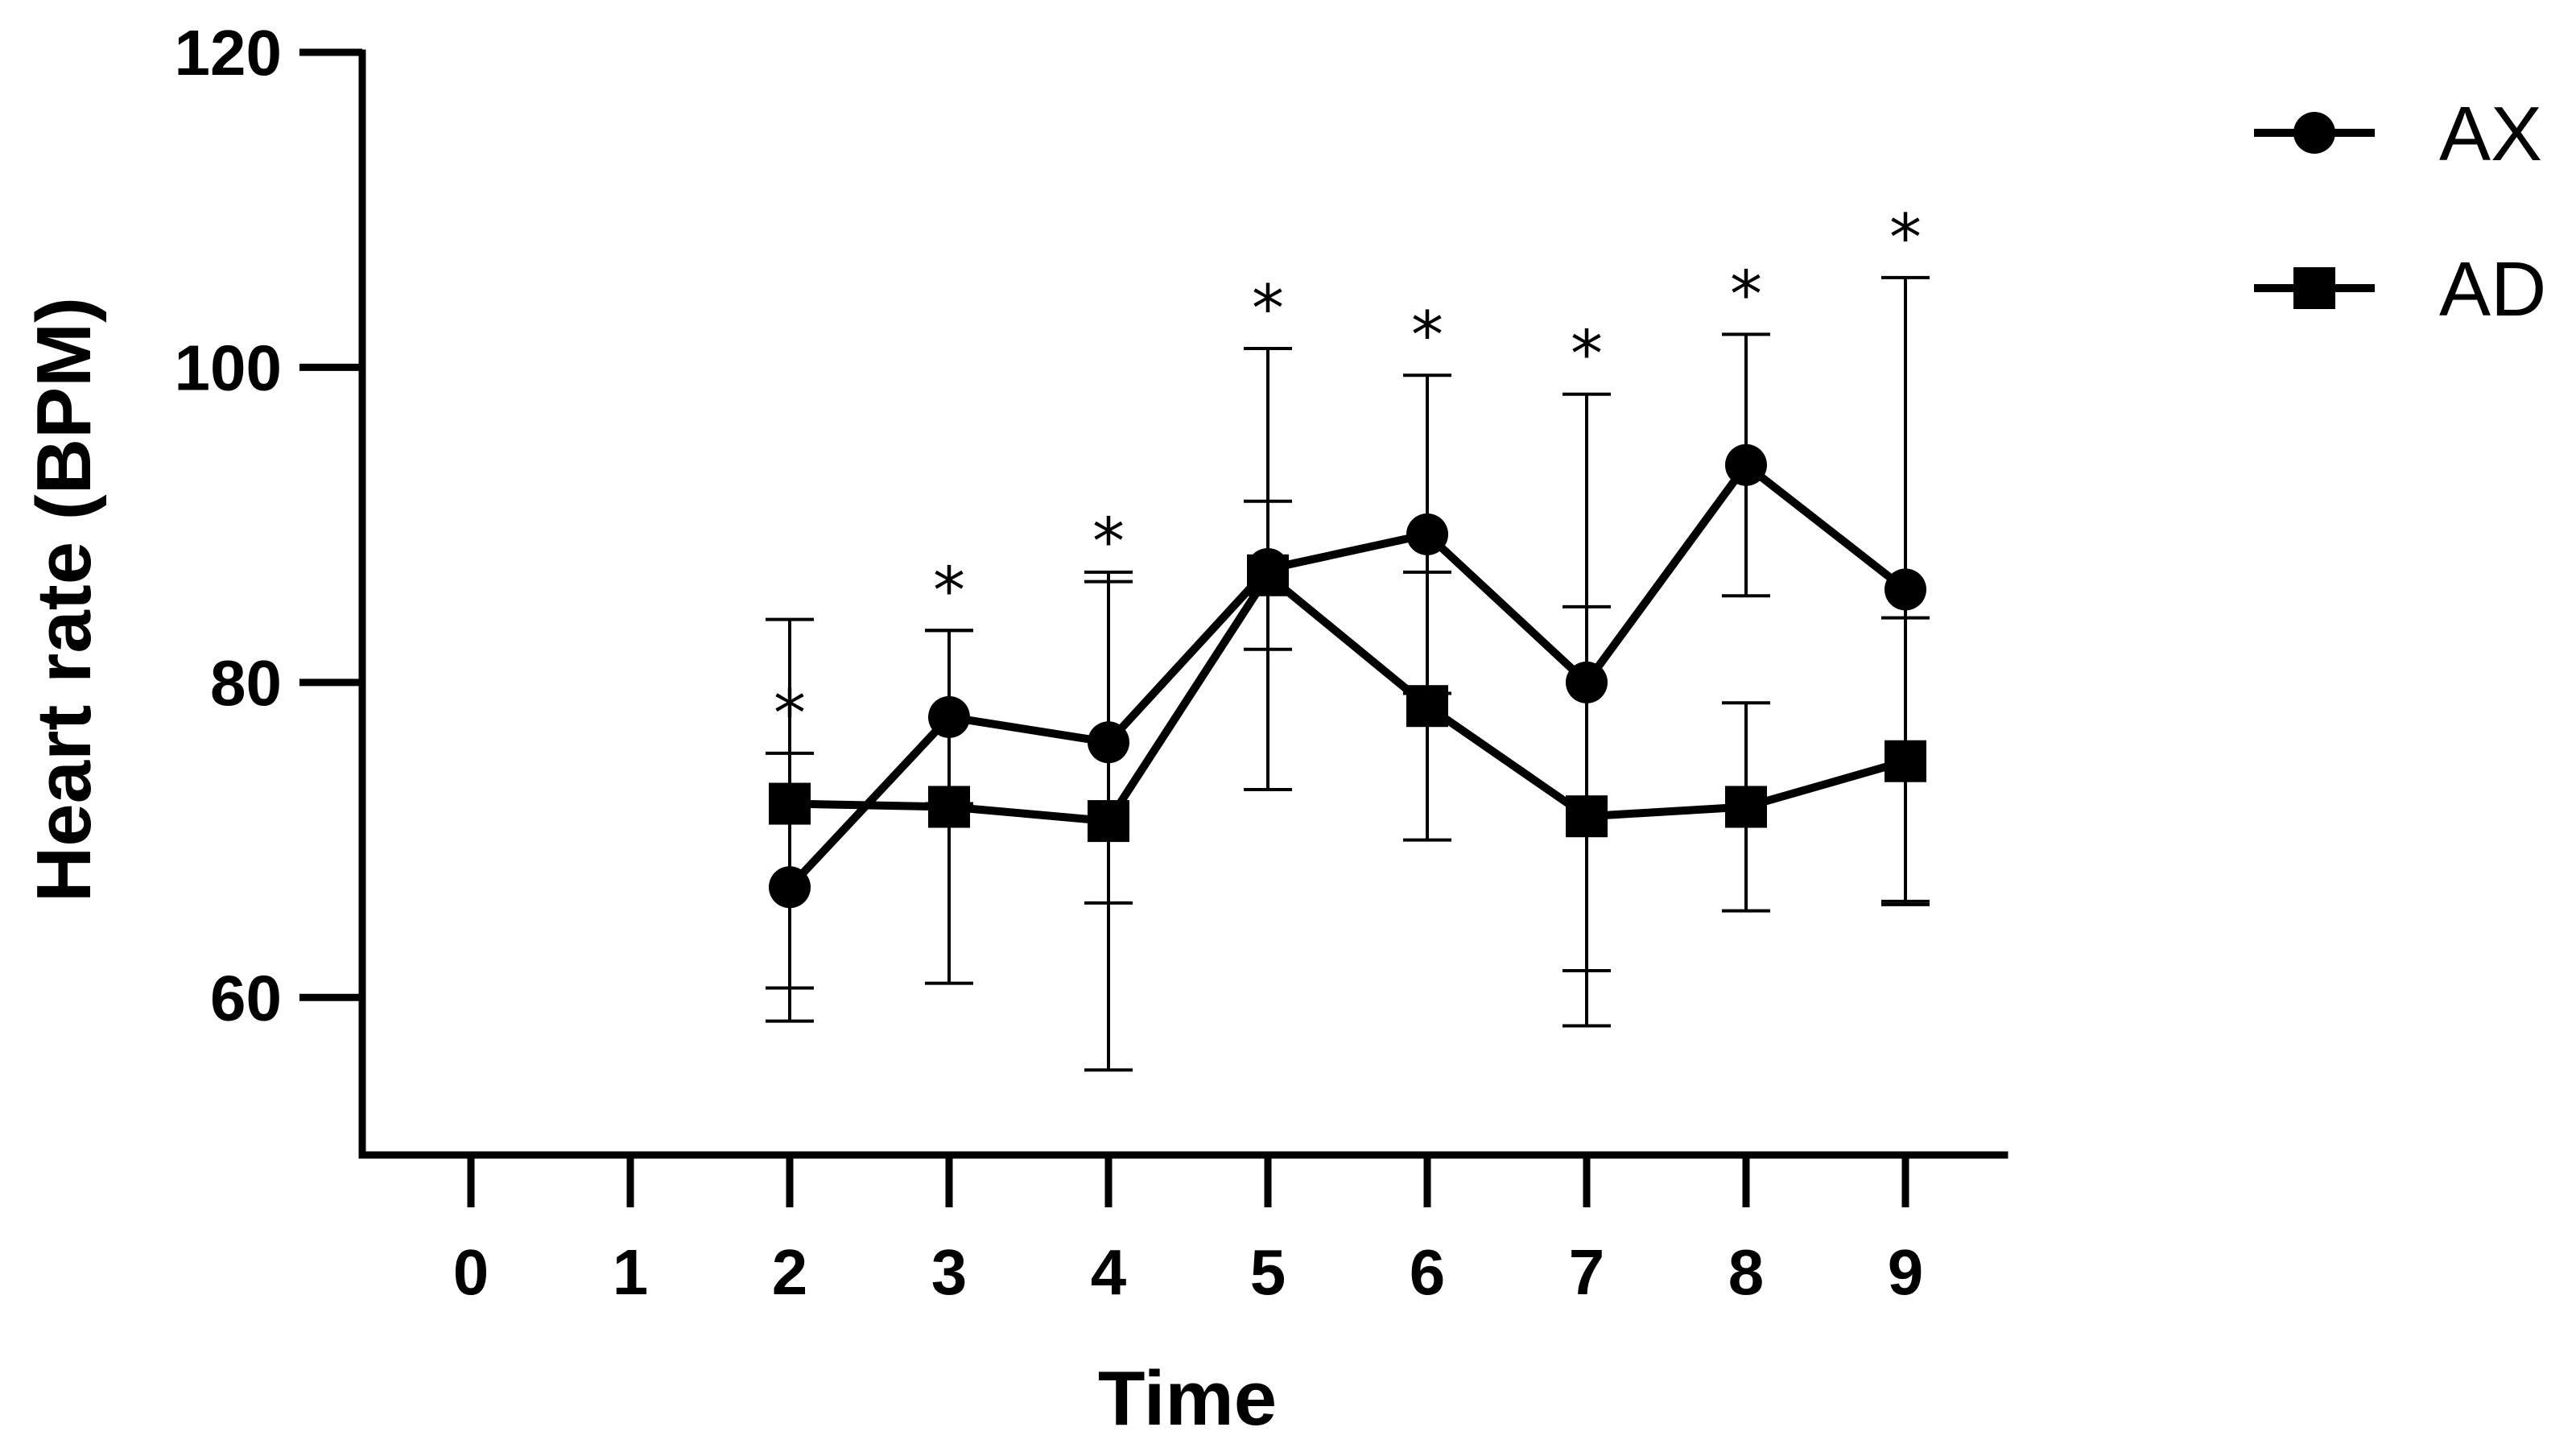 The image size is (2576, 1452). I want to click on y-tick-label: 80, so click(246, 683).